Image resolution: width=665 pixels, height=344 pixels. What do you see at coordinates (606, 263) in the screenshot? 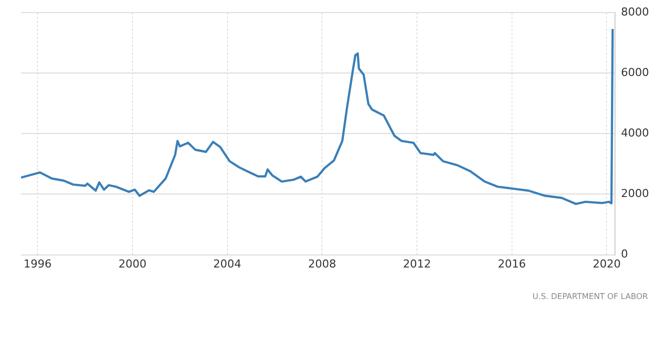
I see `x-tick-label: 2020` at bounding box center [606, 263].